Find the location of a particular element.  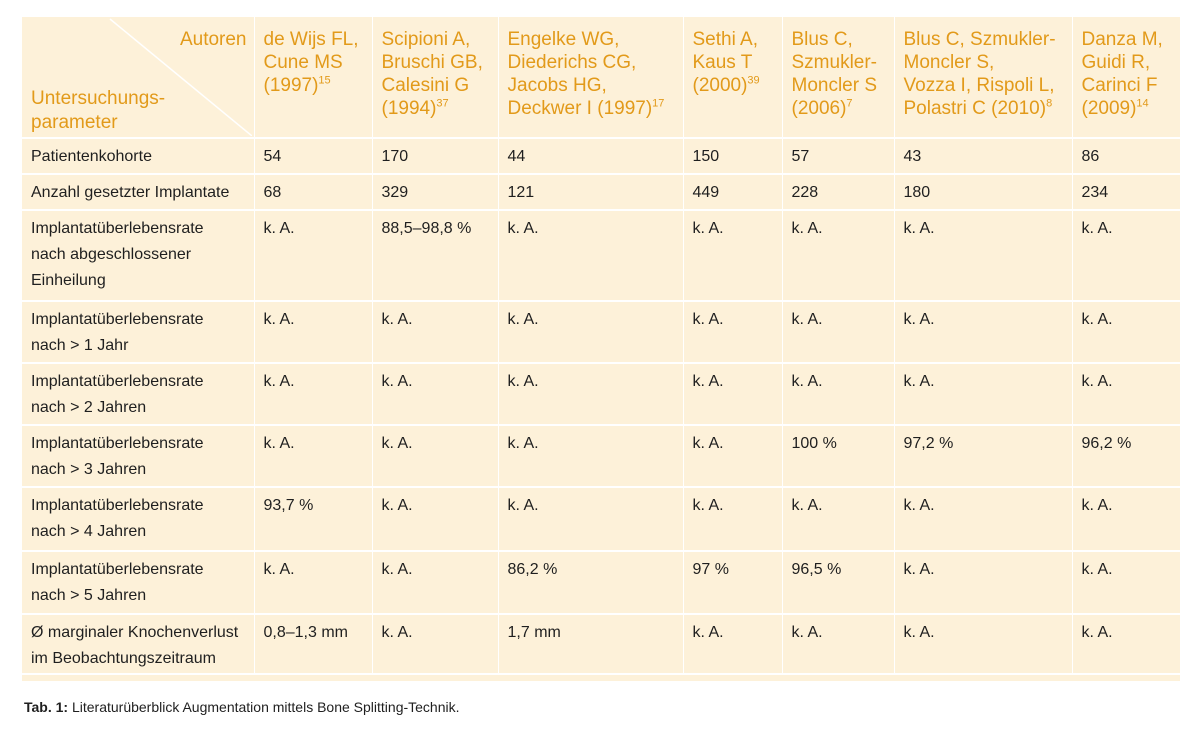

table-cell: 121 is located at coordinates (591, 192).